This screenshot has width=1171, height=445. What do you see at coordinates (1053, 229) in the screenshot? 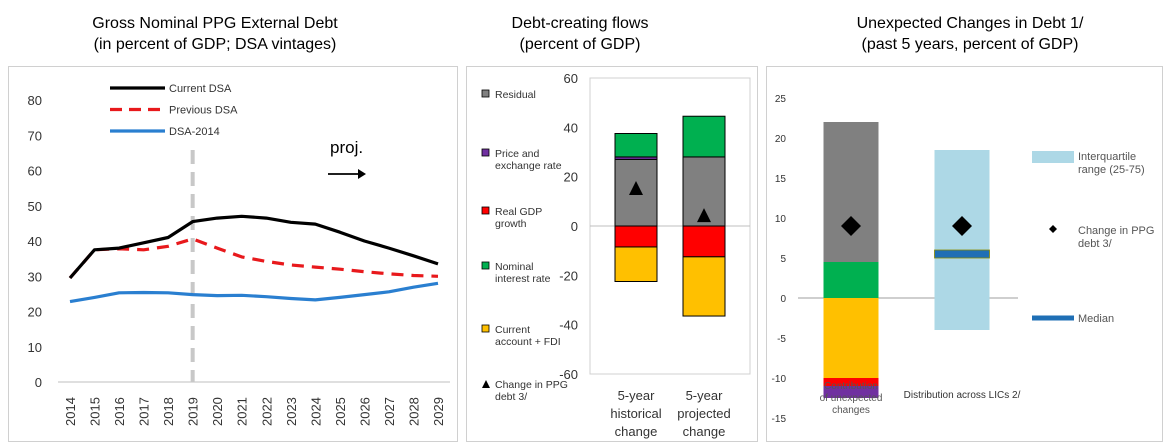
I see `chart3-legend-swatch-change` at bounding box center [1053, 229].